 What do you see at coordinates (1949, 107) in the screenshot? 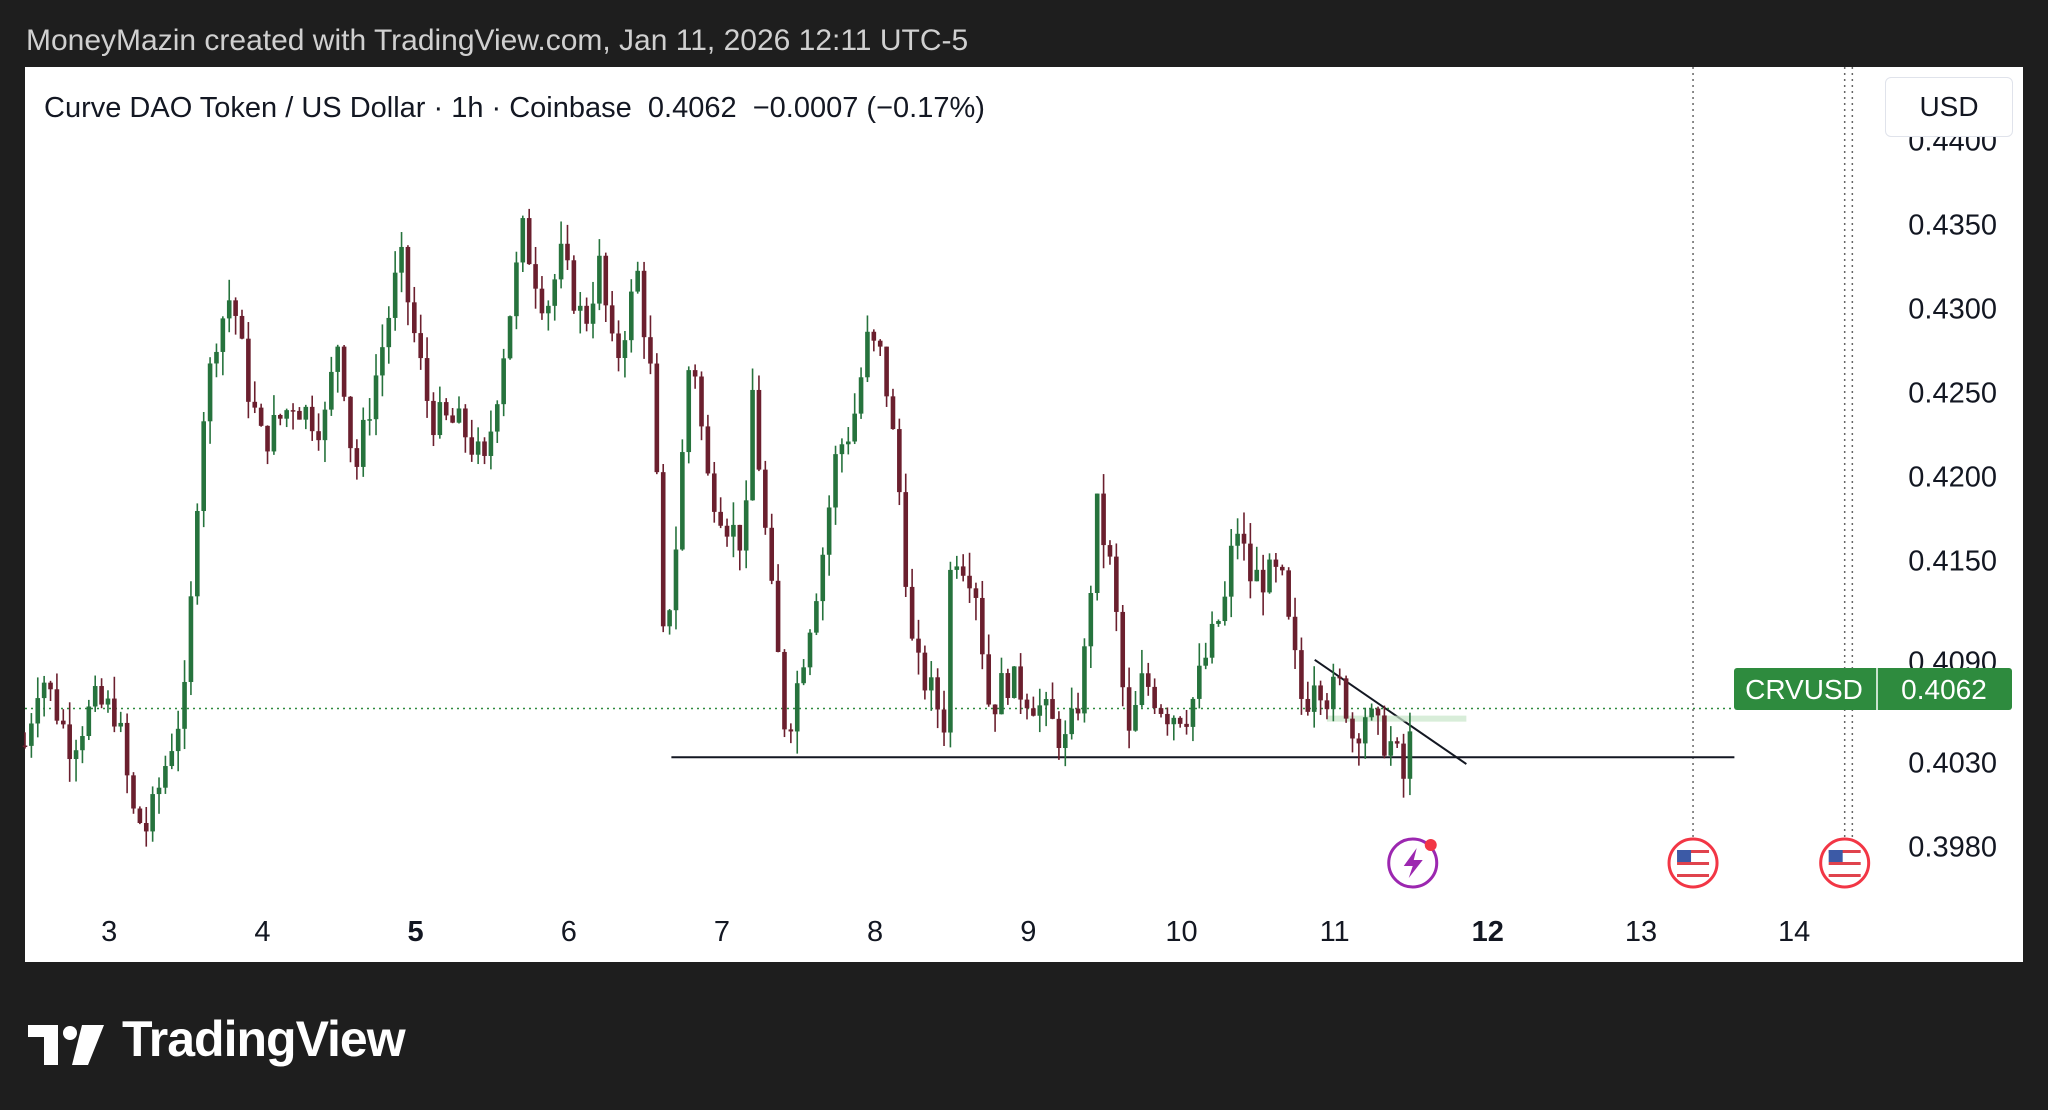
I see `currency-button: USD` at bounding box center [1949, 107].